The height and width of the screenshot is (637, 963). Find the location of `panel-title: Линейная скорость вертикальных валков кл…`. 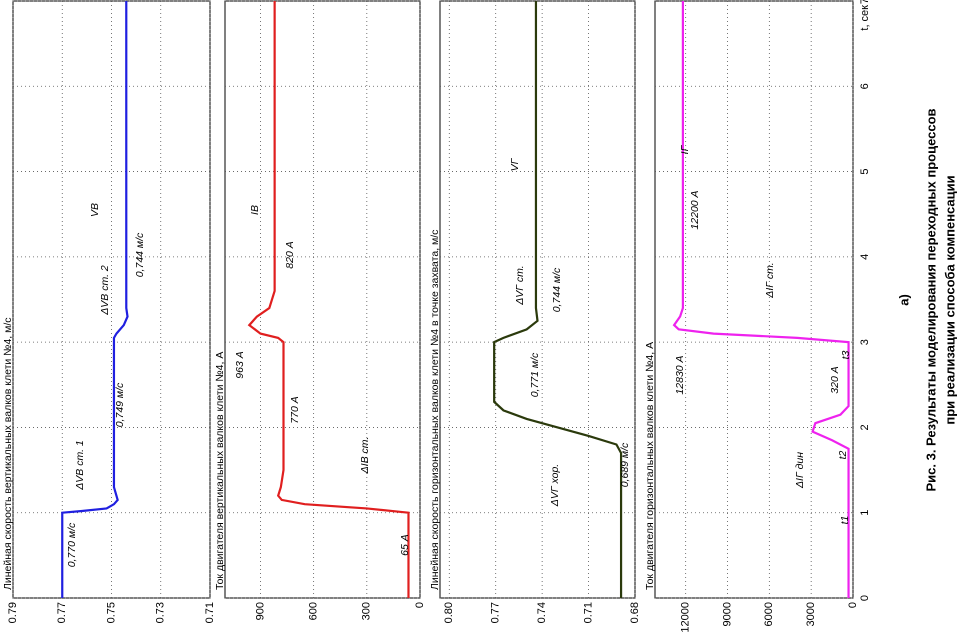

panel-title: Линейная скорость вертикальных валков кл… is located at coordinates (8, 453).